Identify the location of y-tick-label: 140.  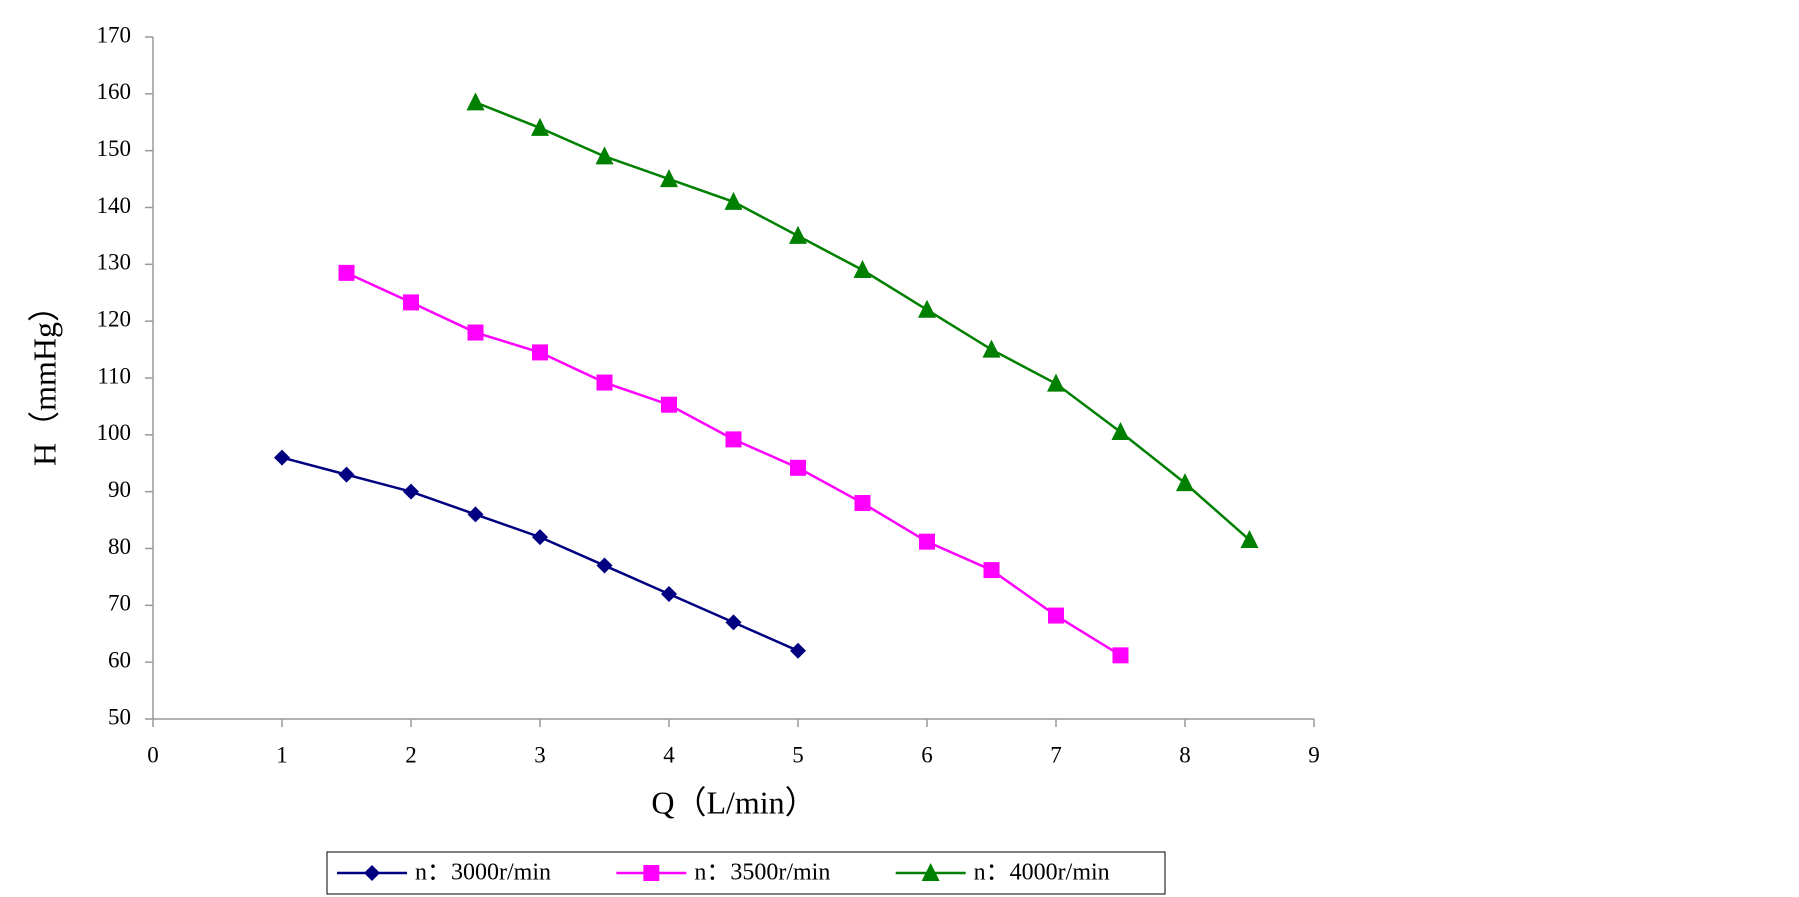
(114, 205).